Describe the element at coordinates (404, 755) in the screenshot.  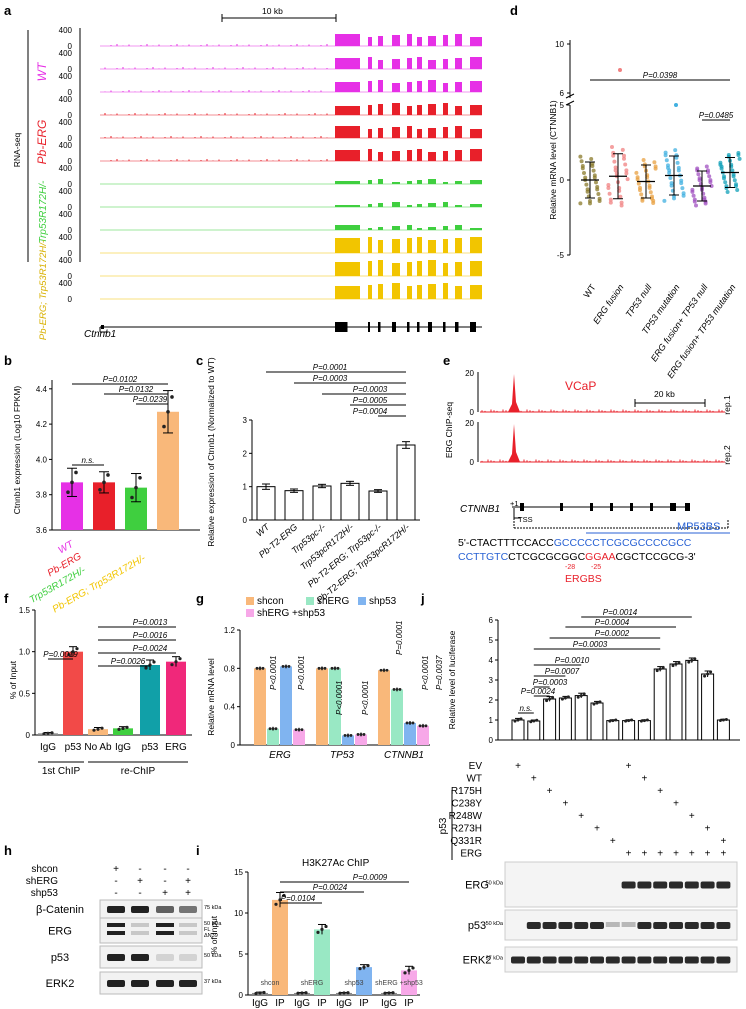
I see `panel-g-xlabel: CTNNB1` at that location.